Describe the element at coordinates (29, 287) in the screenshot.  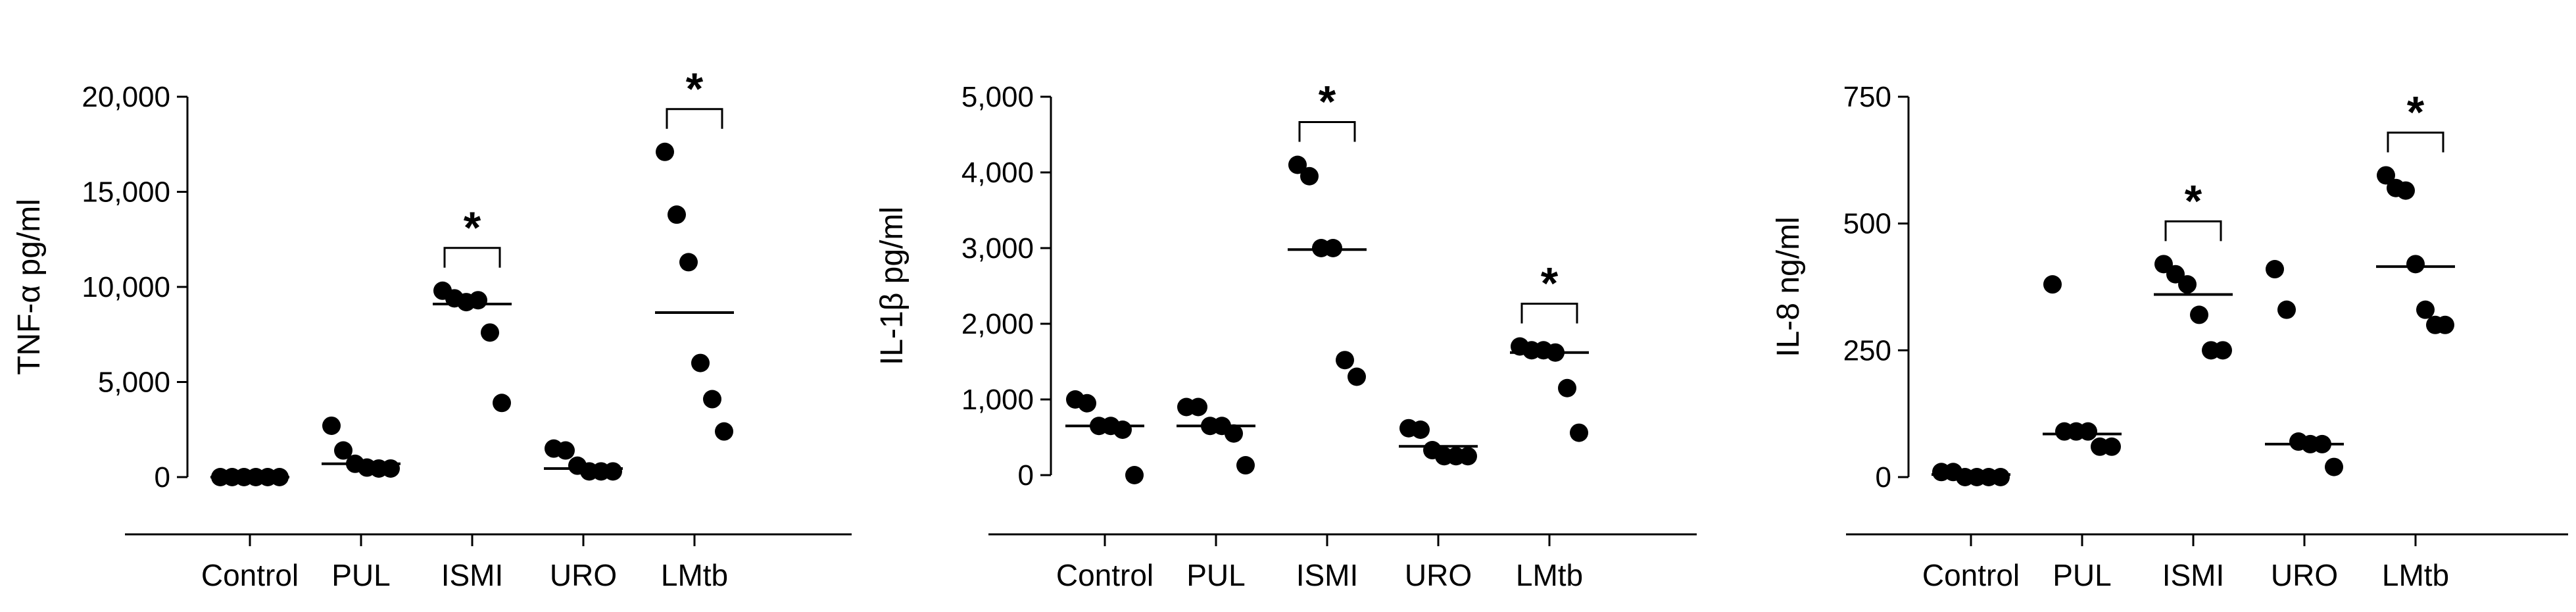
I see `y-axis-label: TNF-α pg/ml` at that location.